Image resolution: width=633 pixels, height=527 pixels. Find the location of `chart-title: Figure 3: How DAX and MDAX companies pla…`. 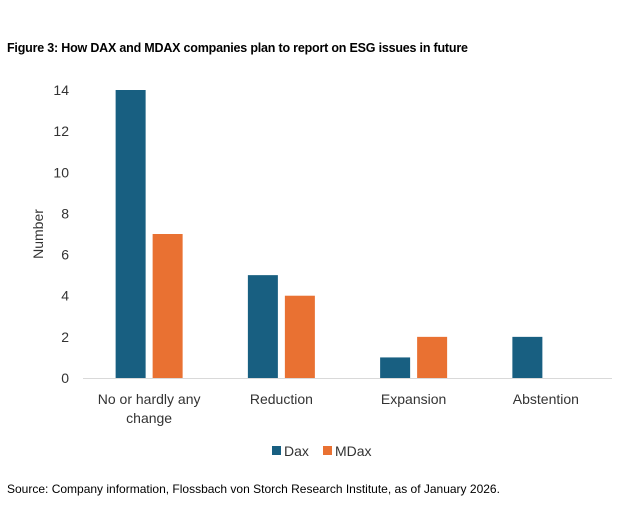

chart-title: Figure 3: How DAX and MDAX companies pla… is located at coordinates (237, 48).